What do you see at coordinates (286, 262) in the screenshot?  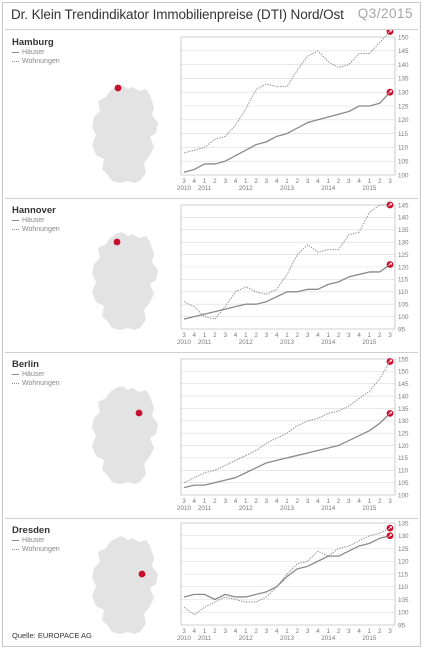 I see `series-line-apartments` at bounding box center [286, 262].